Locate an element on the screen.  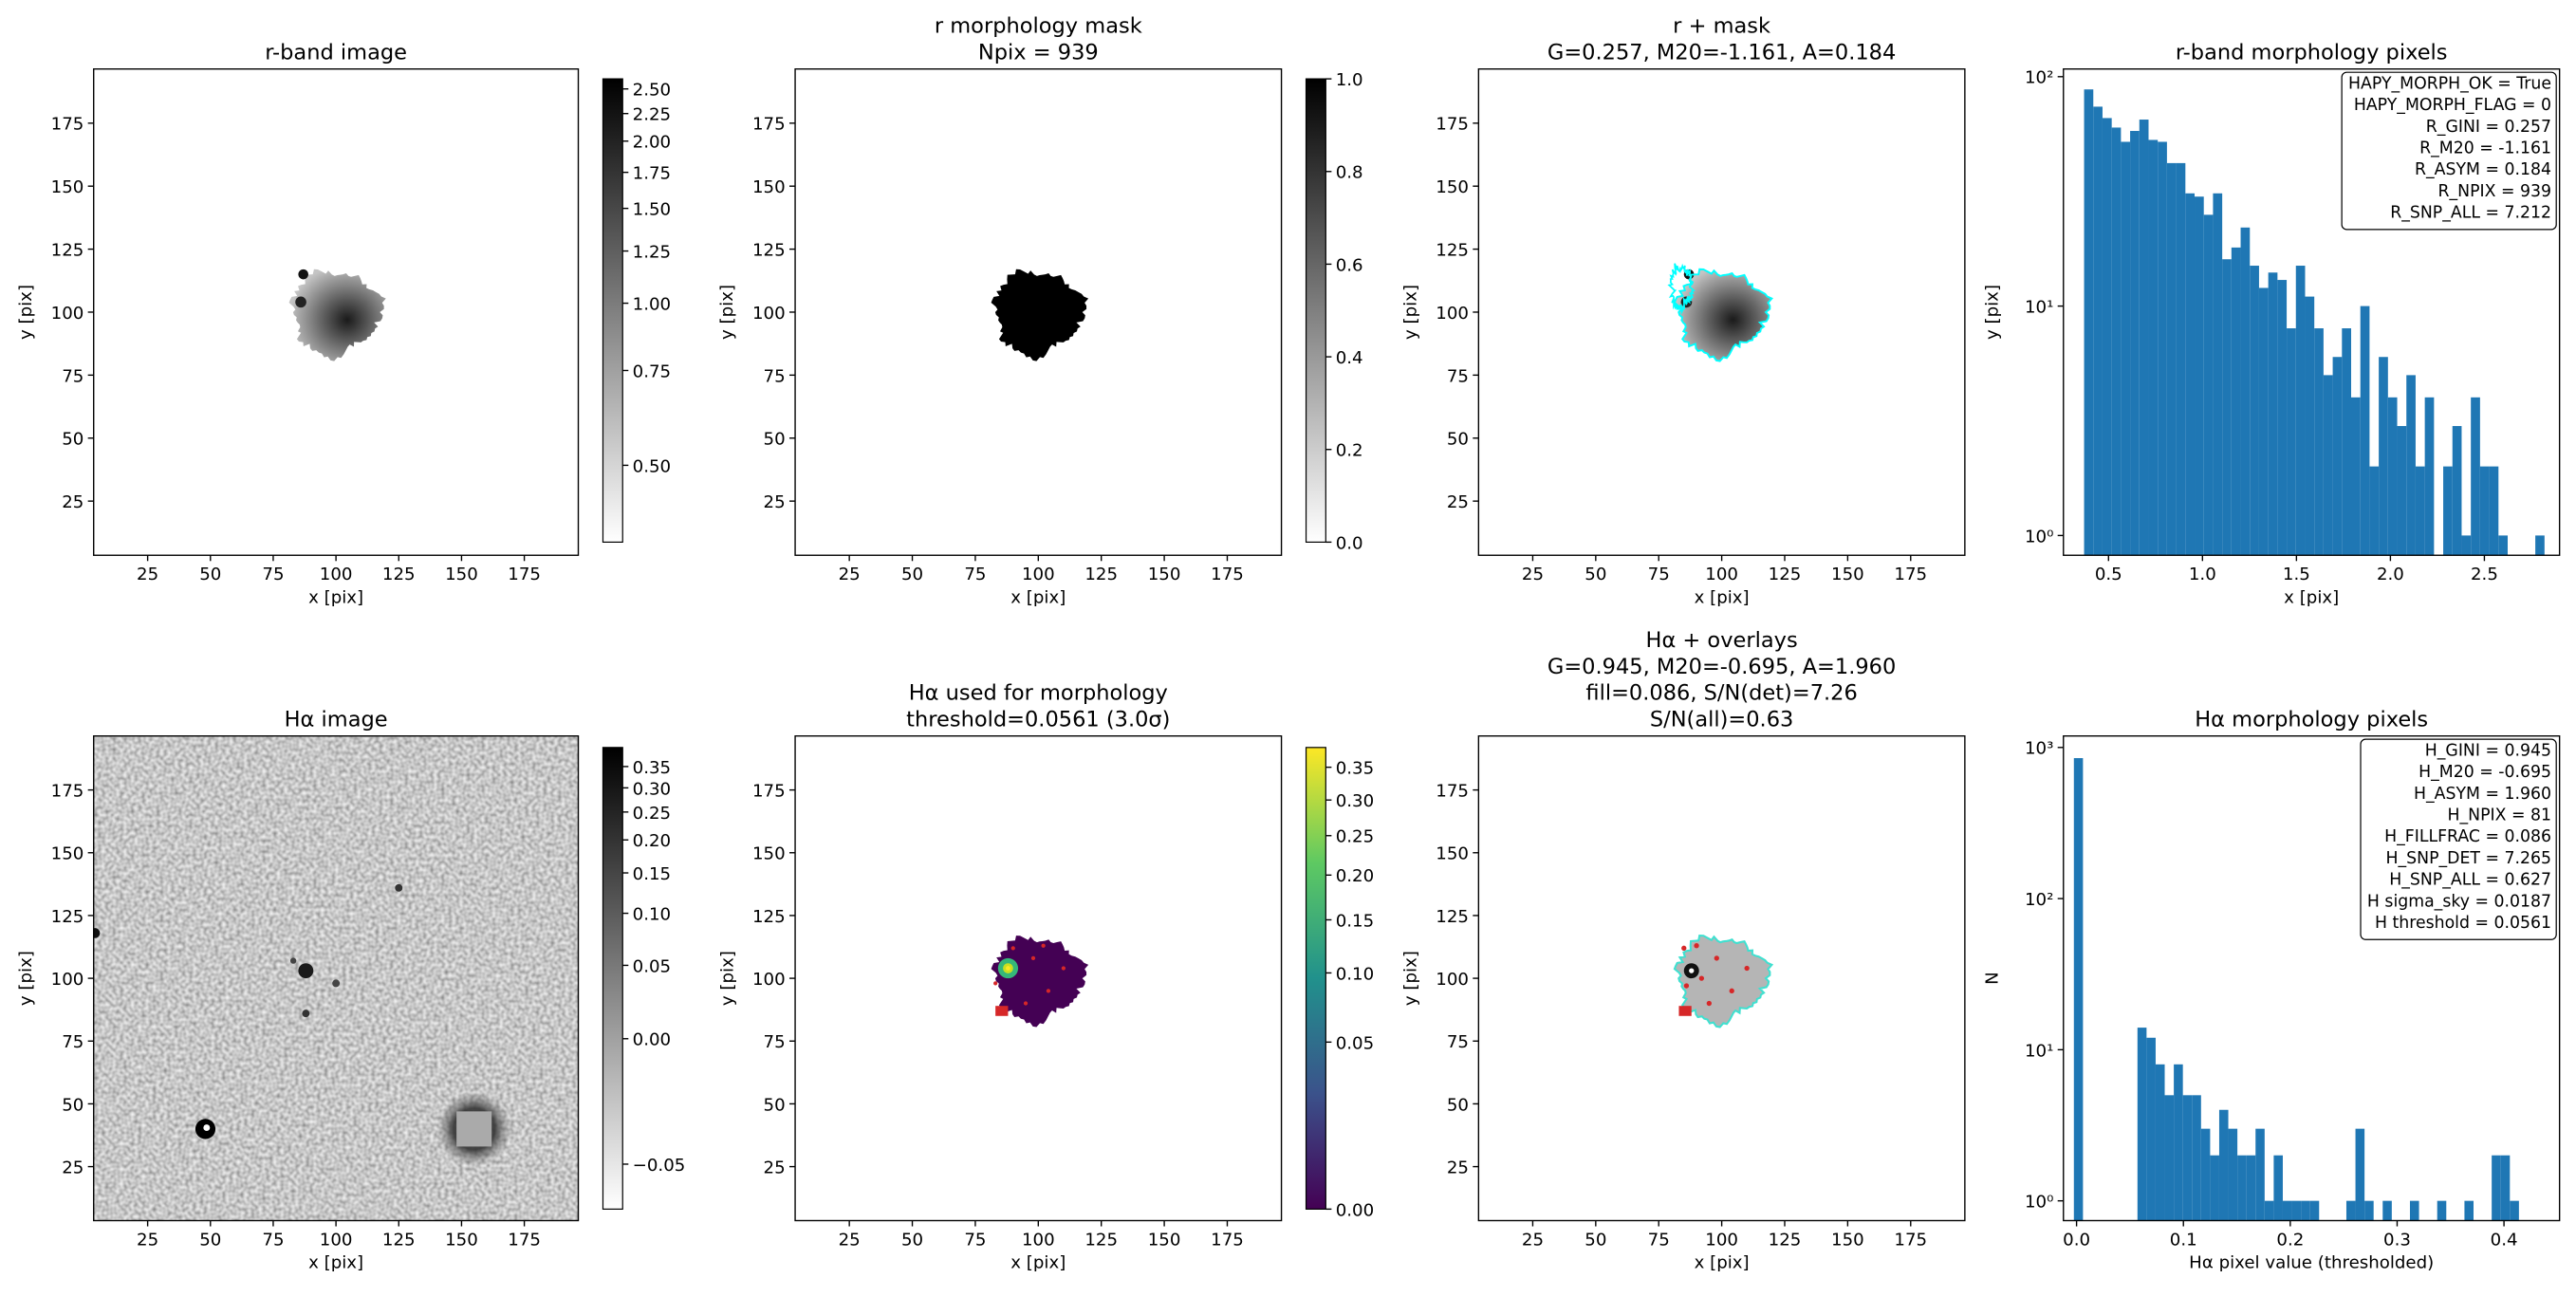
colorbar-tick-label: 0.25 is located at coordinates (652, 814).